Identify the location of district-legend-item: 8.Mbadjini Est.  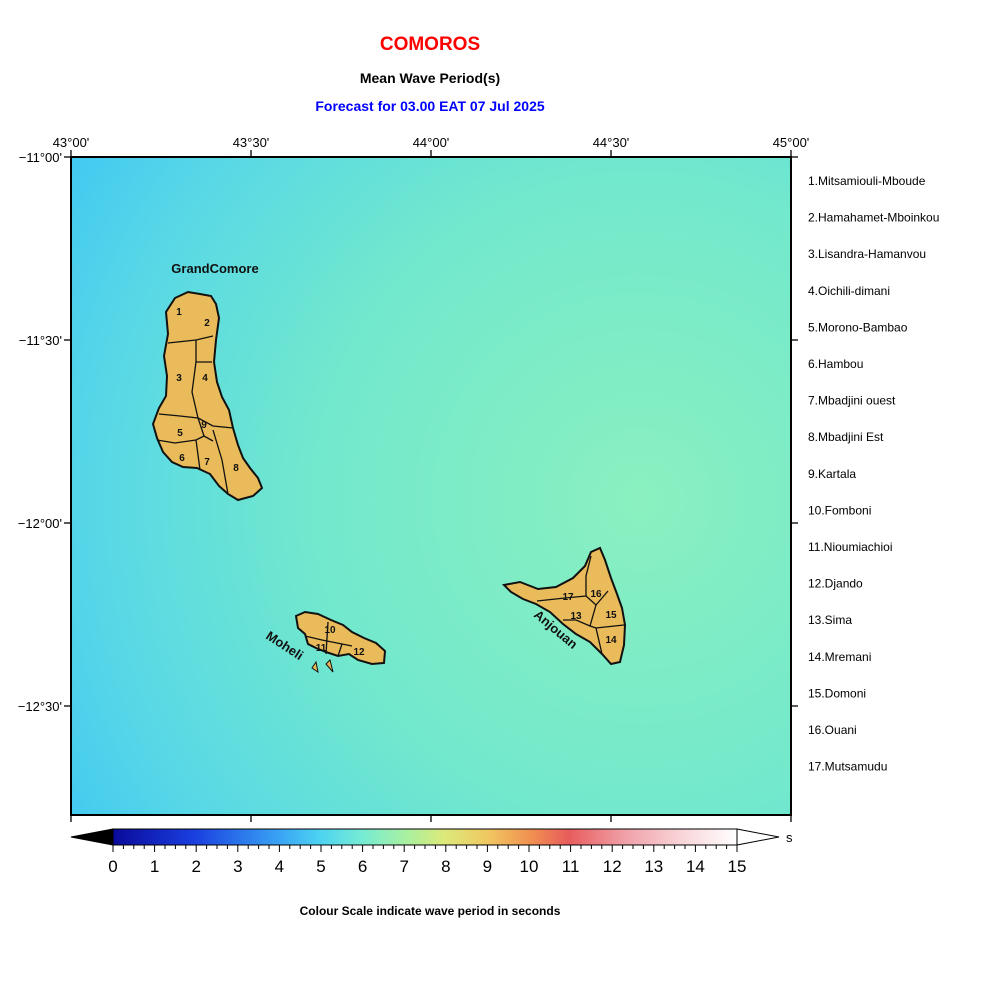
(846, 437).